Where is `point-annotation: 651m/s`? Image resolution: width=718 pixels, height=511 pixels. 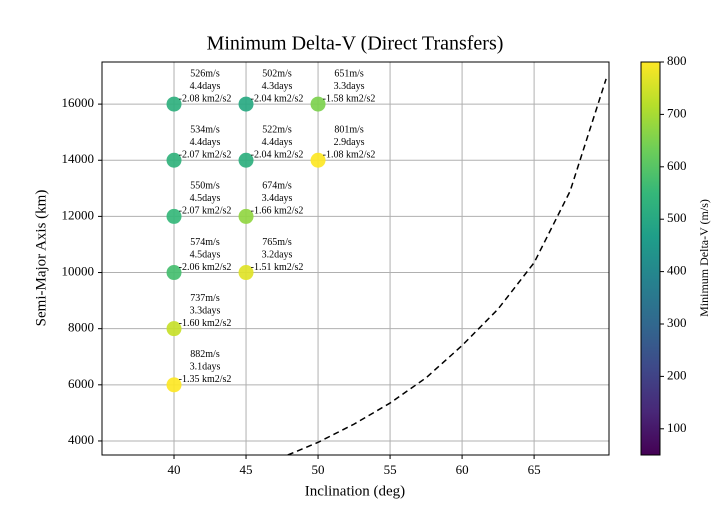 point-annotation: 651m/s is located at coordinates (349, 73).